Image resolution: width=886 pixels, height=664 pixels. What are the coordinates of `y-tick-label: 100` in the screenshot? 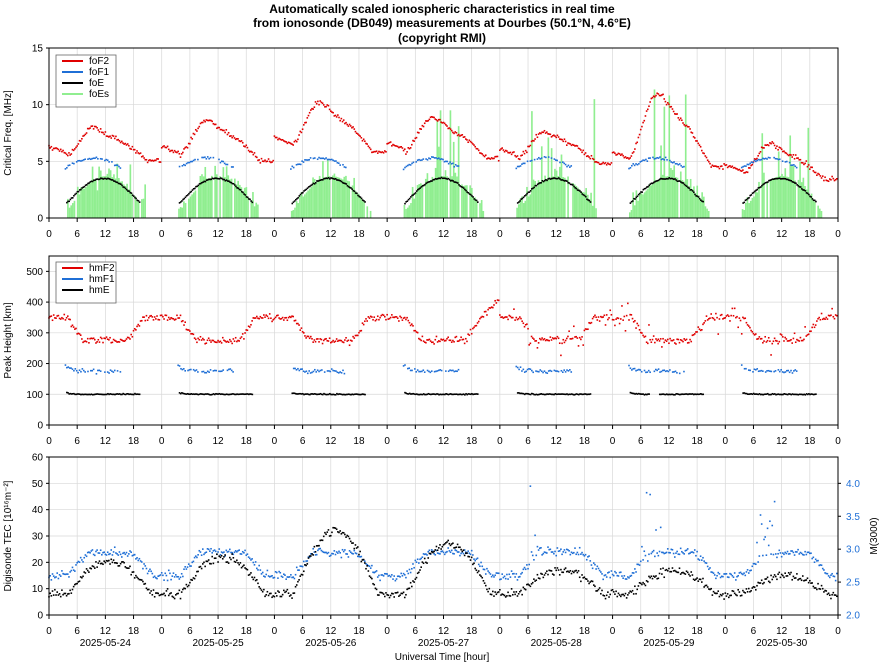 It's located at (34, 395).